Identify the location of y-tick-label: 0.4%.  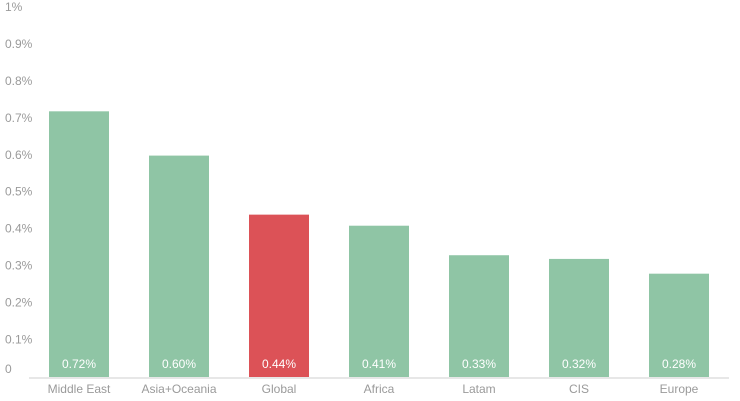
(19, 229).